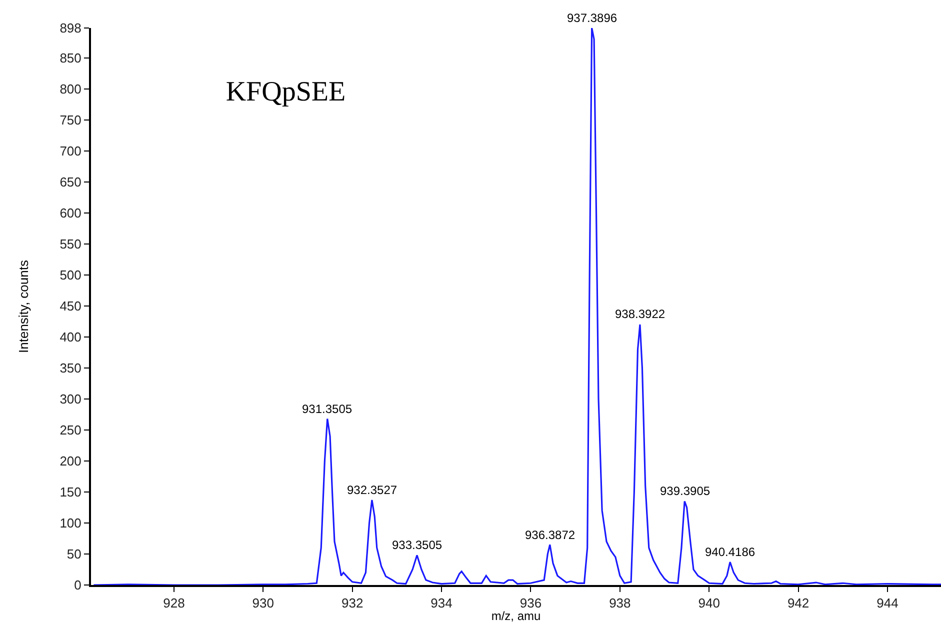  I want to click on y-tick-label: 50, so click(74, 554).